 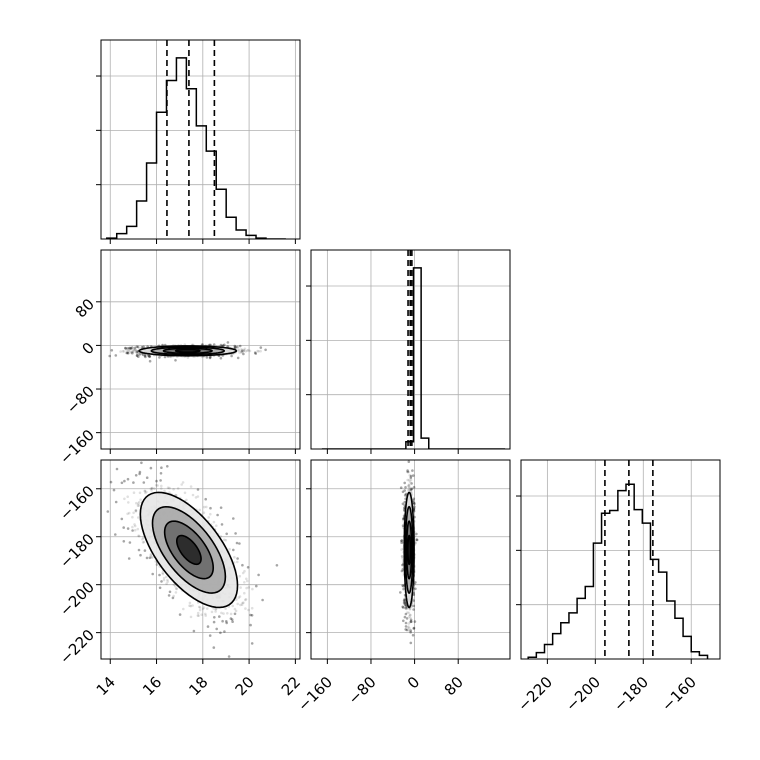 I want to click on x-gridlines, so click(x=619, y=559).